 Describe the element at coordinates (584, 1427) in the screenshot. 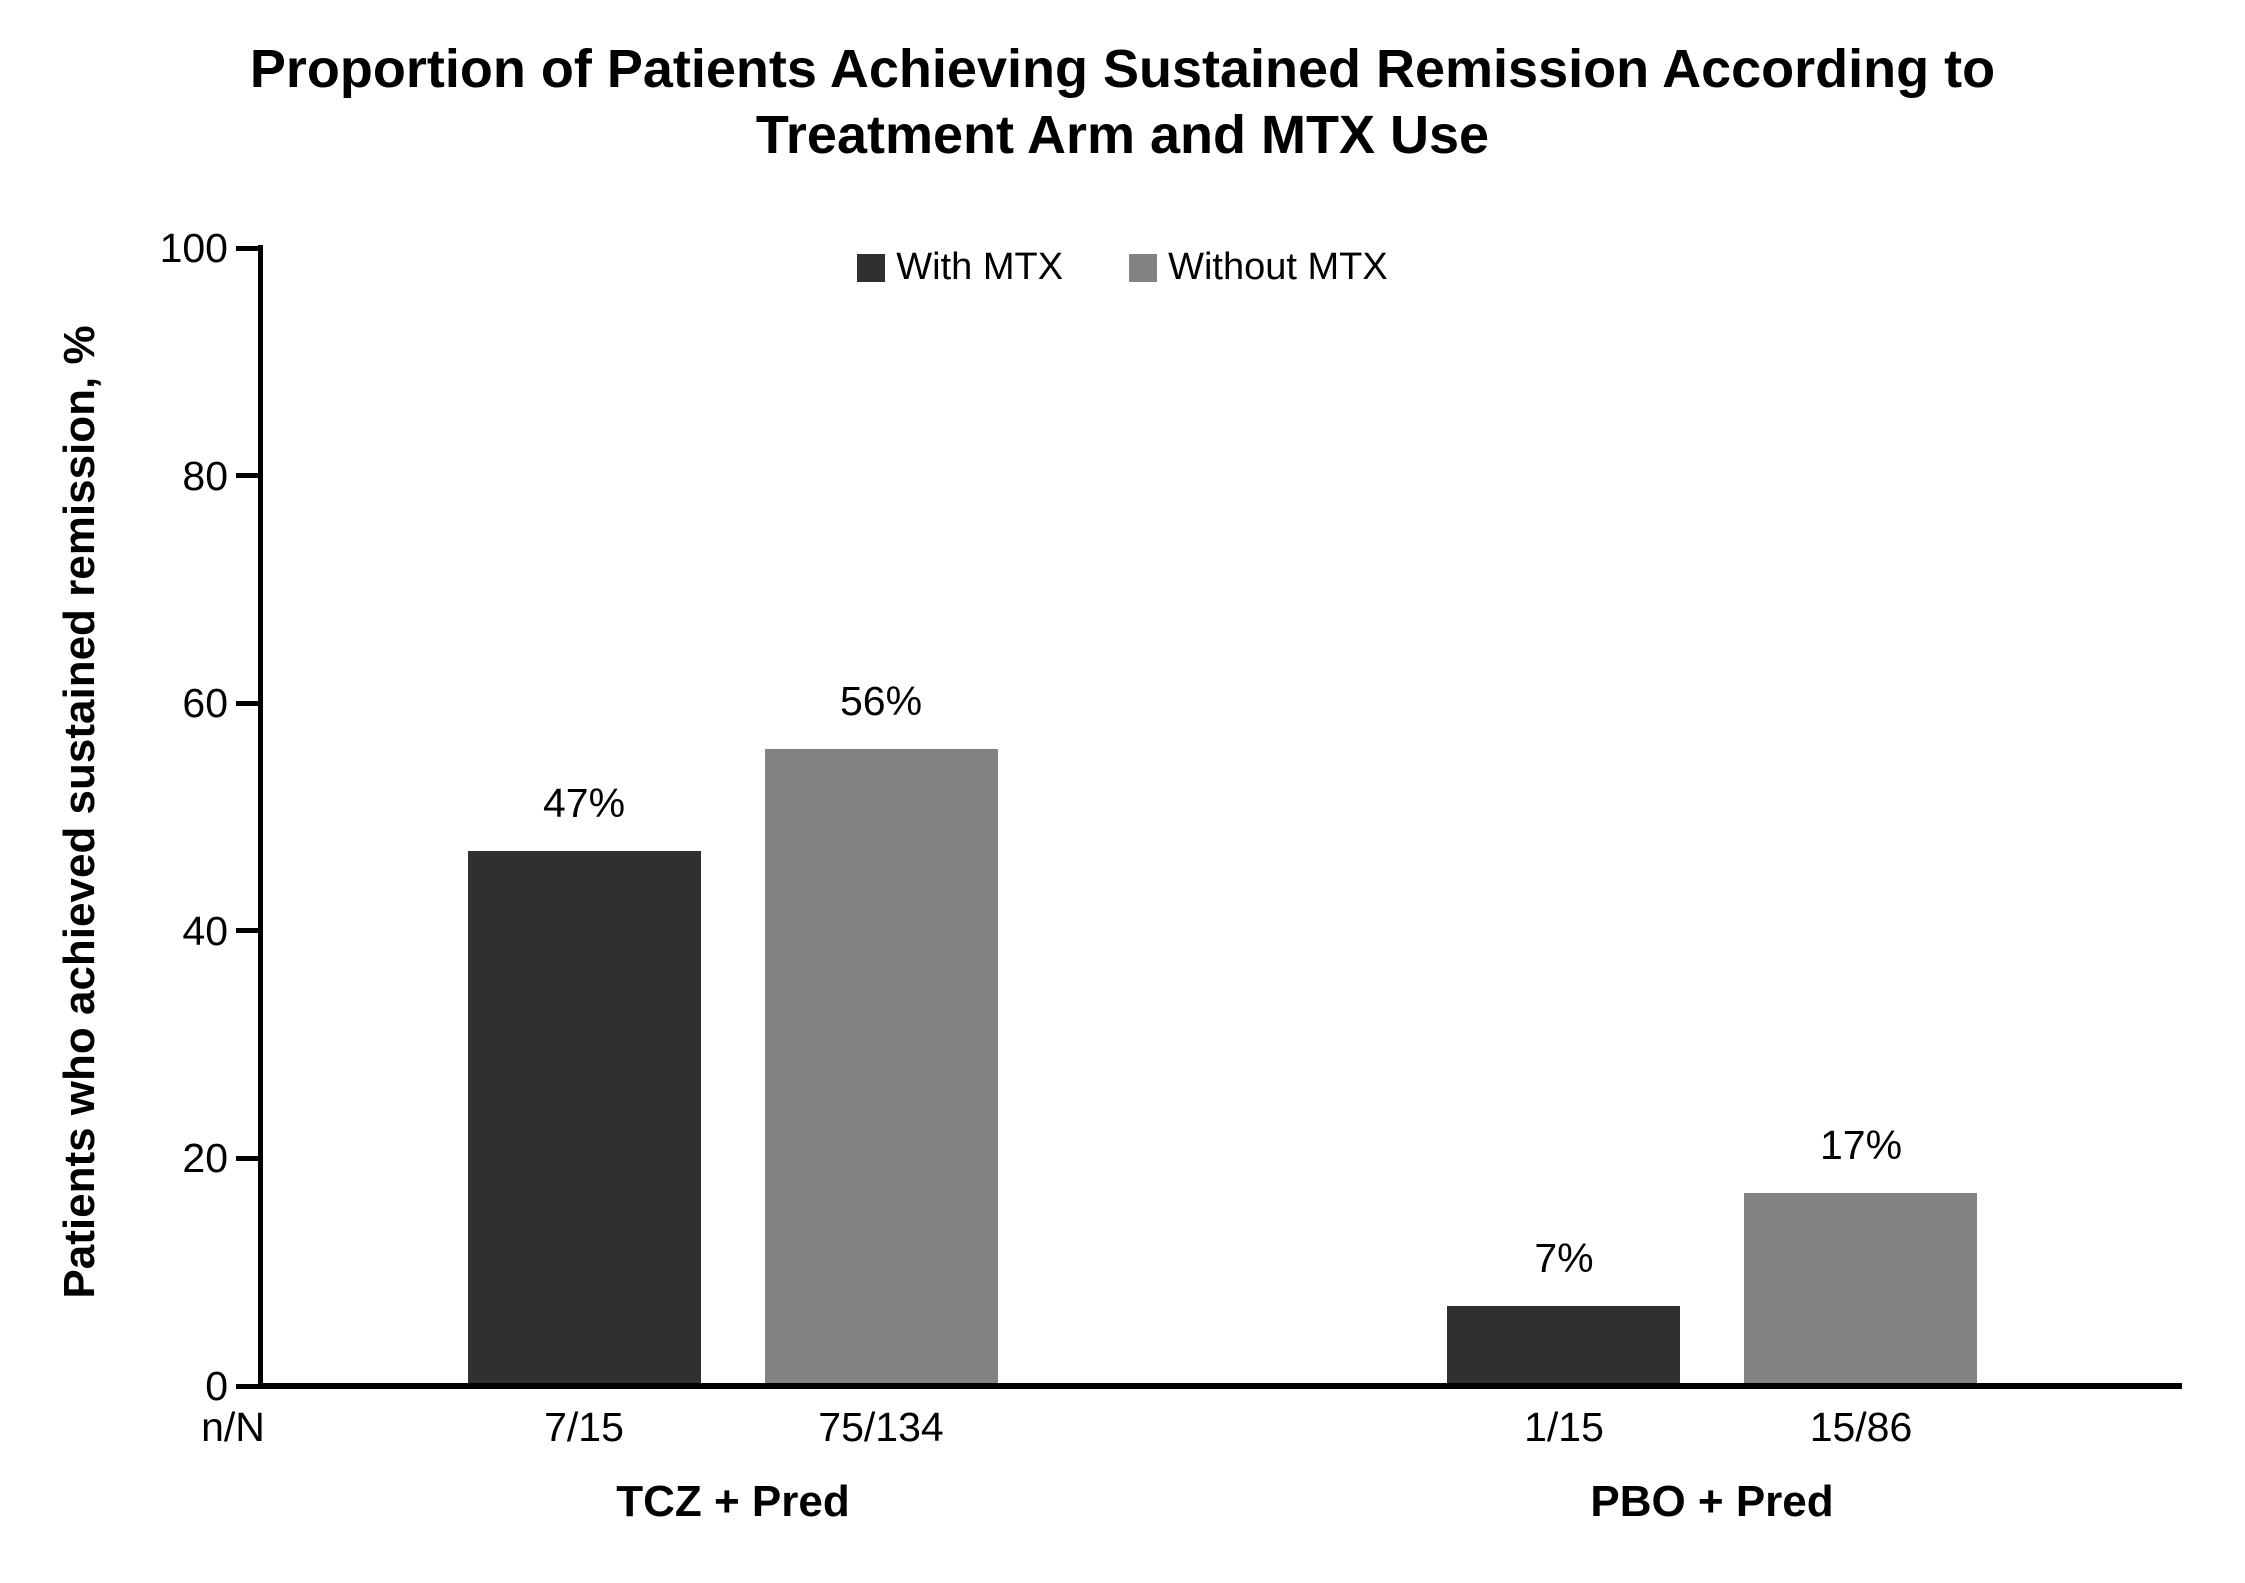

I see `n-over-N-value: 7/15` at that location.